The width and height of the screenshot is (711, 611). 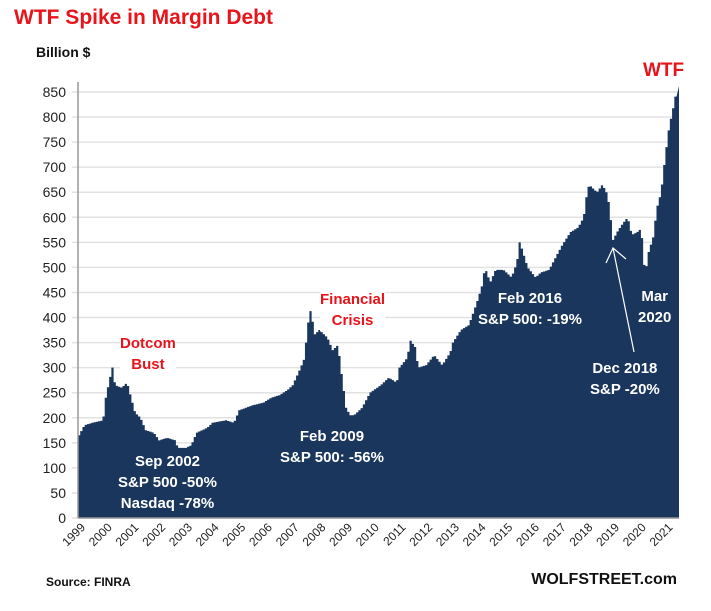 What do you see at coordinates (260, 534) in the screenshot?
I see `x-tick-label: 2006` at bounding box center [260, 534].